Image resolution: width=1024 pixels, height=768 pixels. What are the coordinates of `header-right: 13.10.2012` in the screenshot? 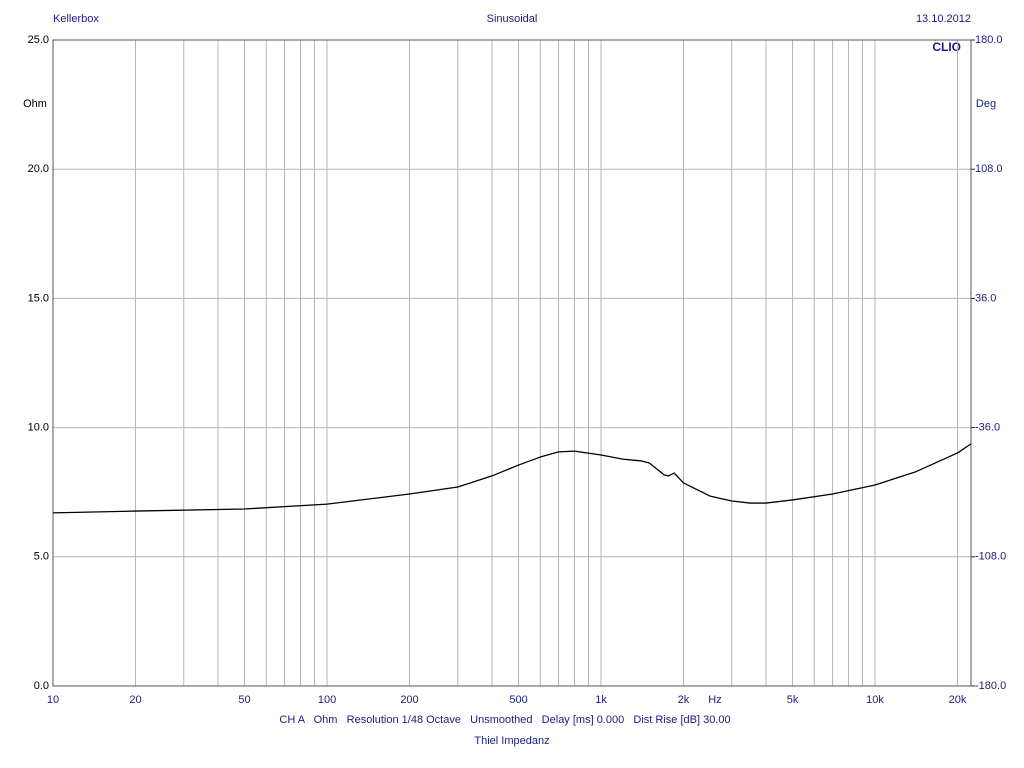 It's located at (943, 19).